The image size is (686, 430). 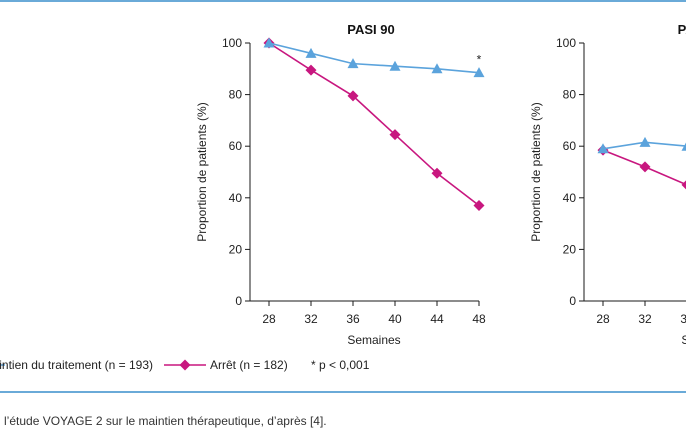 What do you see at coordinates (682, 29) in the screenshot?
I see `panel-title: PASI 100` at bounding box center [682, 29].